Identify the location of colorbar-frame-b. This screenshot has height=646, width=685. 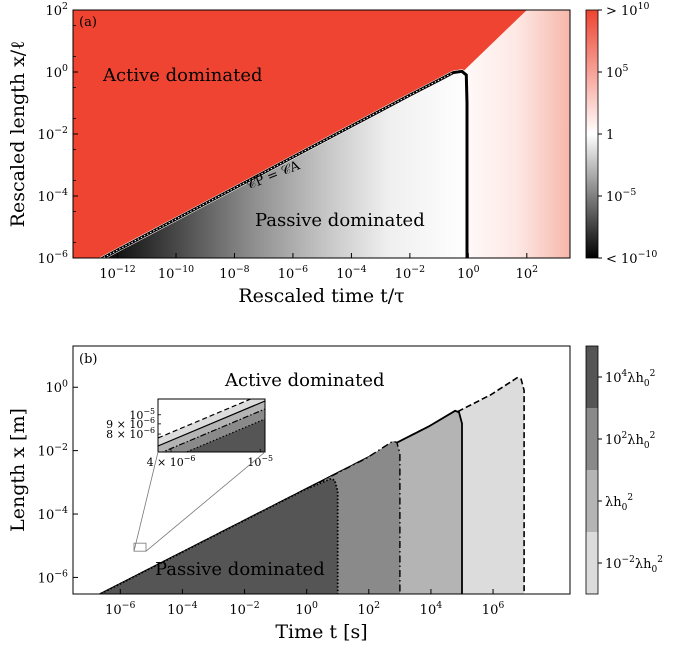
(592, 470).